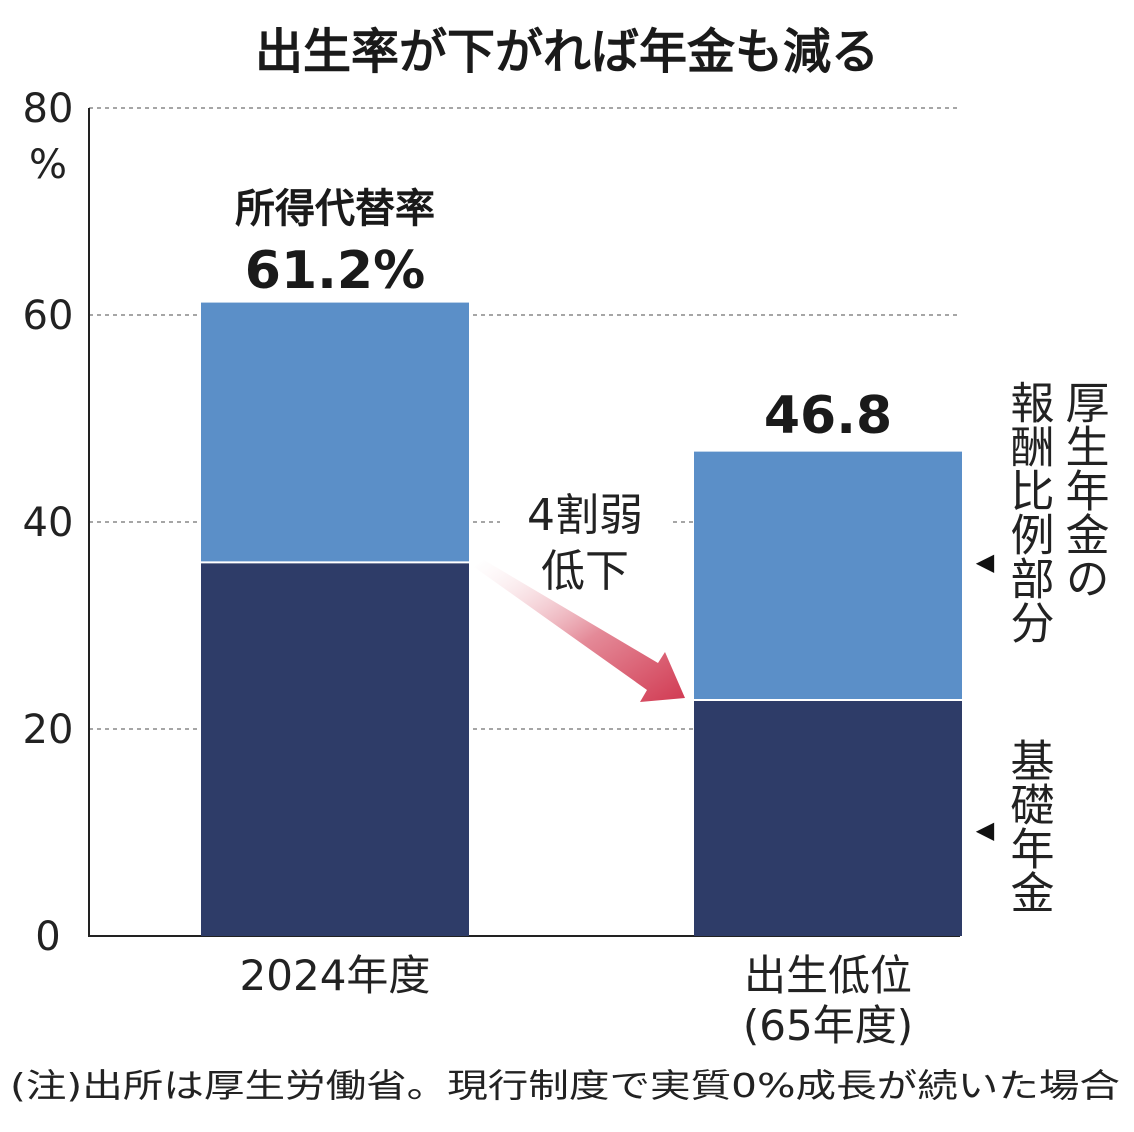 The image size is (1134, 1132). Describe the element at coordinates (1028, 512) in the screenshot. I see `legend-upper-col-left: 報酬比例部分` at that location.